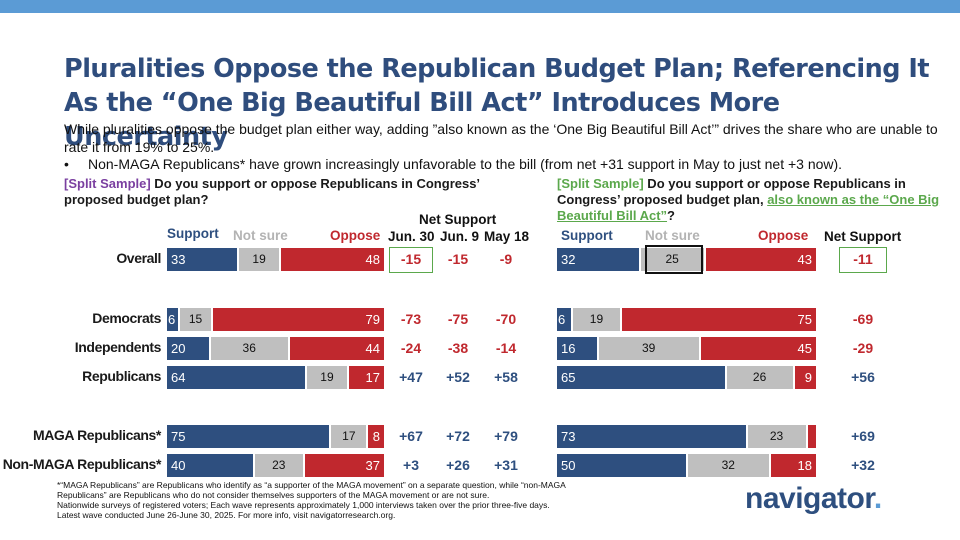  Describe the element at coordinates (506, 348) in the screenshot. I see `left-net-value: -14` at that location.